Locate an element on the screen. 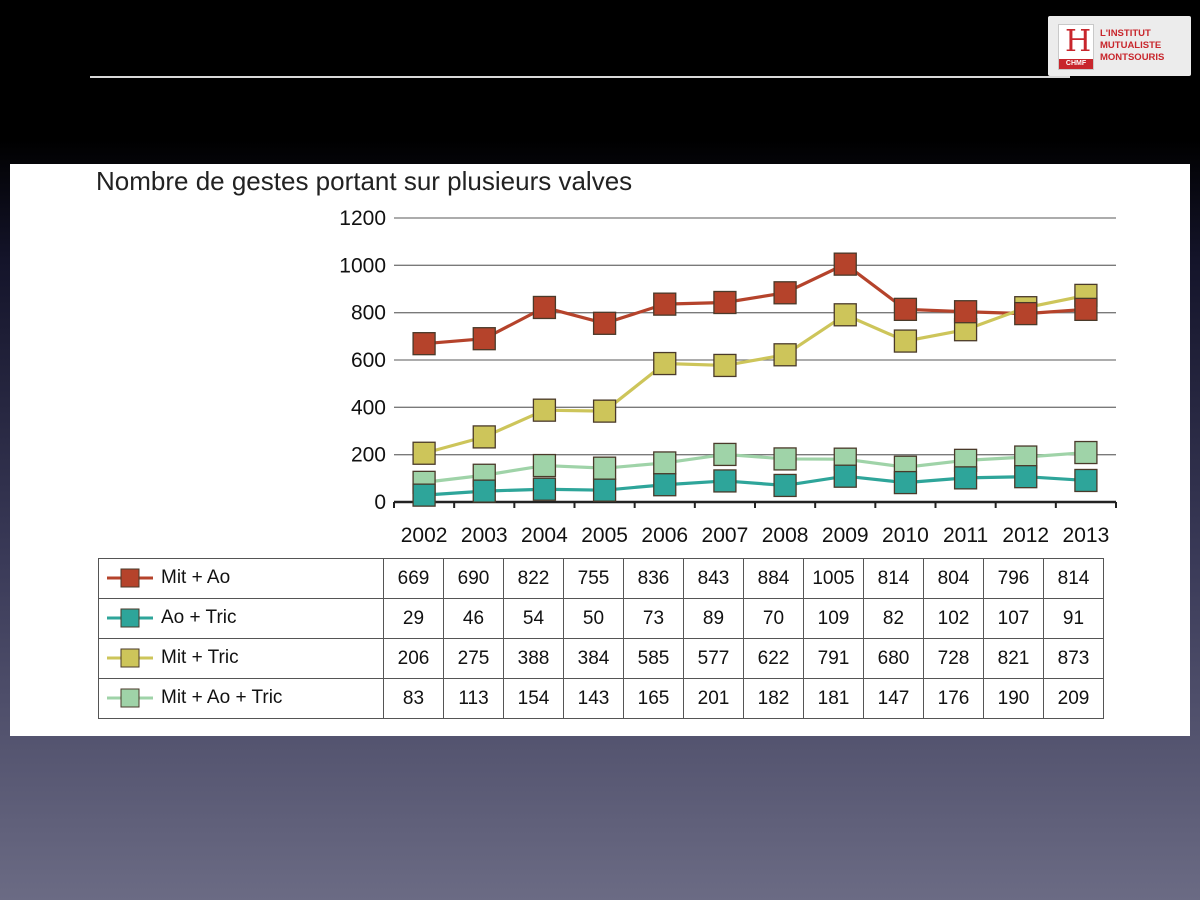 The image size is (1200, 900). logo-line-1: L'INSTITUT is located at coordinates (1125, 33).